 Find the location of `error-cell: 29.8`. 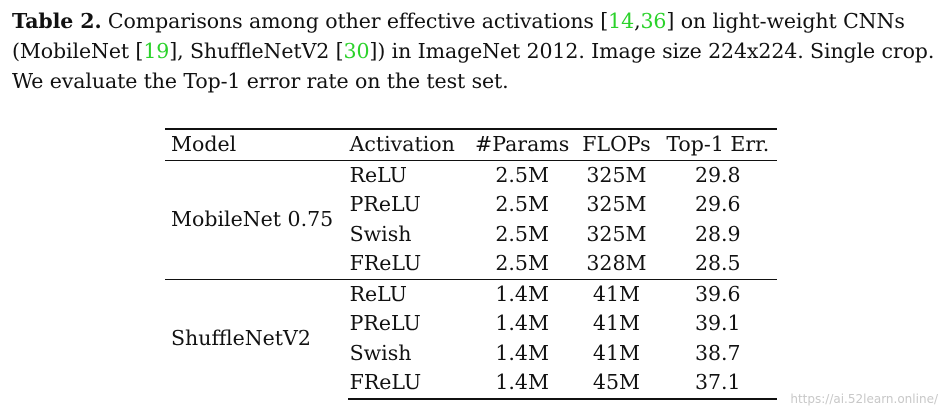

error-cell: 29.8 is located at coordinates (717, 174).